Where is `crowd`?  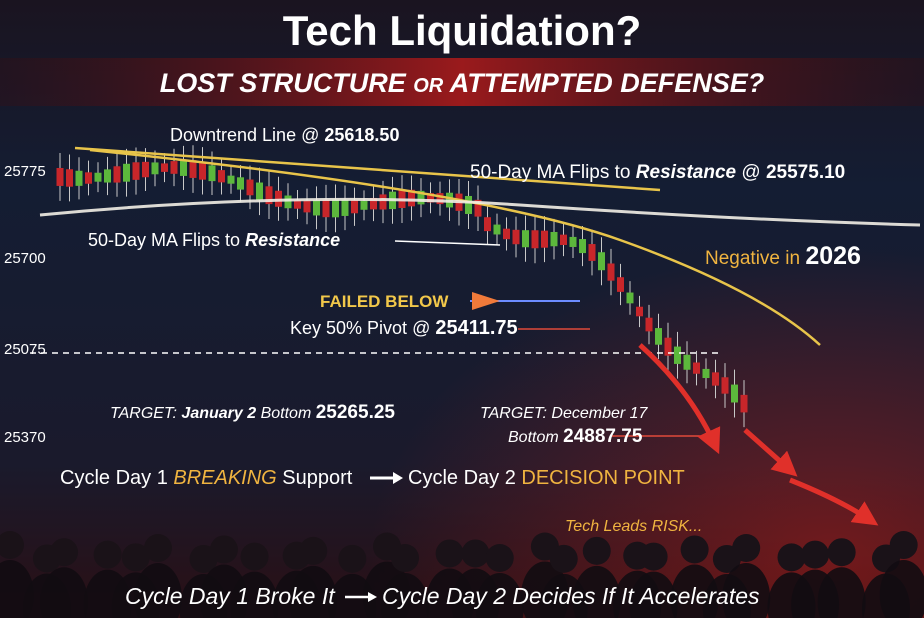
crowd is located at coordinates (462, 574).